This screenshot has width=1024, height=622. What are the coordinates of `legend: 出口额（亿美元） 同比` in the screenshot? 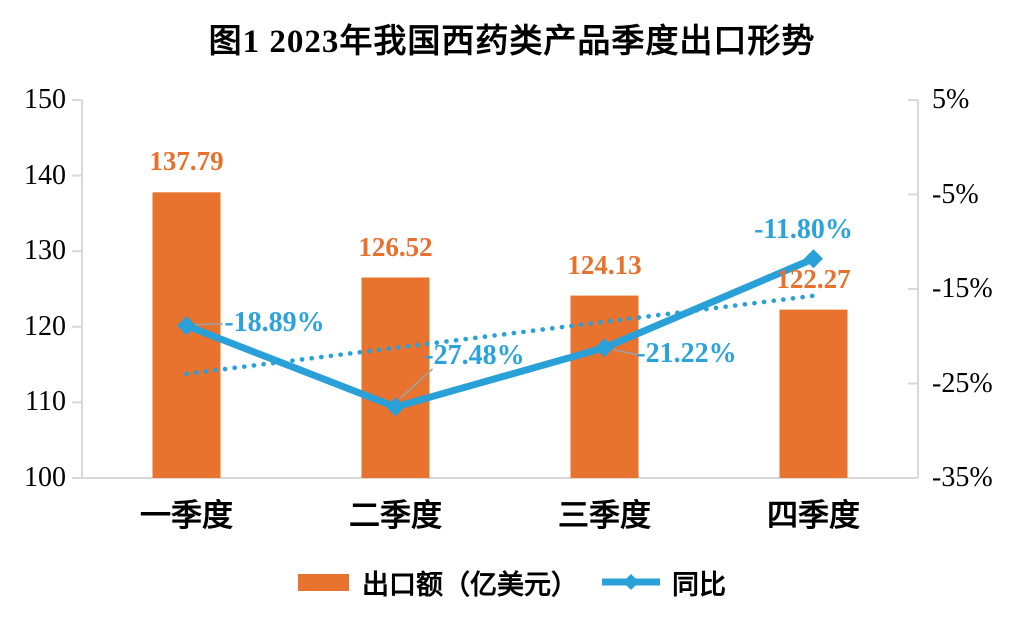 It's located at (512, 582).